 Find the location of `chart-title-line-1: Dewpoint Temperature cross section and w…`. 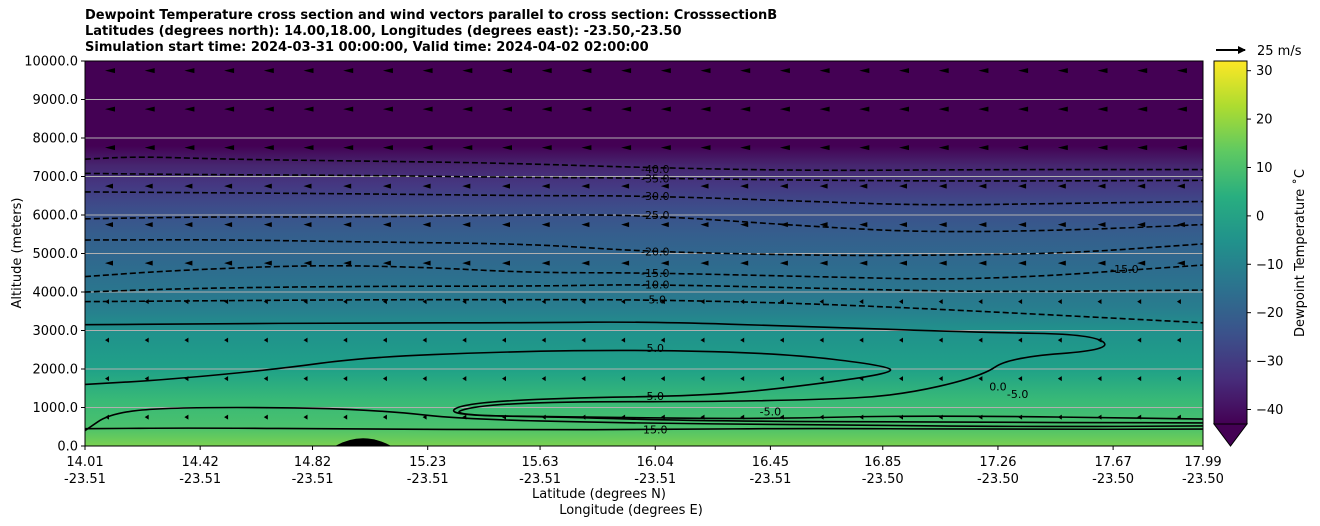

chart-title-line-1: Dewpoint Temperature cross section and w… is located at coordinates (431, 15).